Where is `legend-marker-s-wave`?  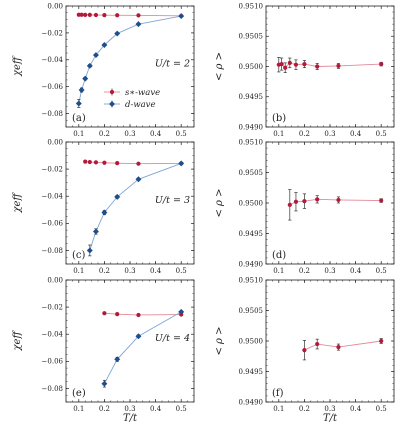
legend-marker-s-wave is located at coordinates (112, 92).